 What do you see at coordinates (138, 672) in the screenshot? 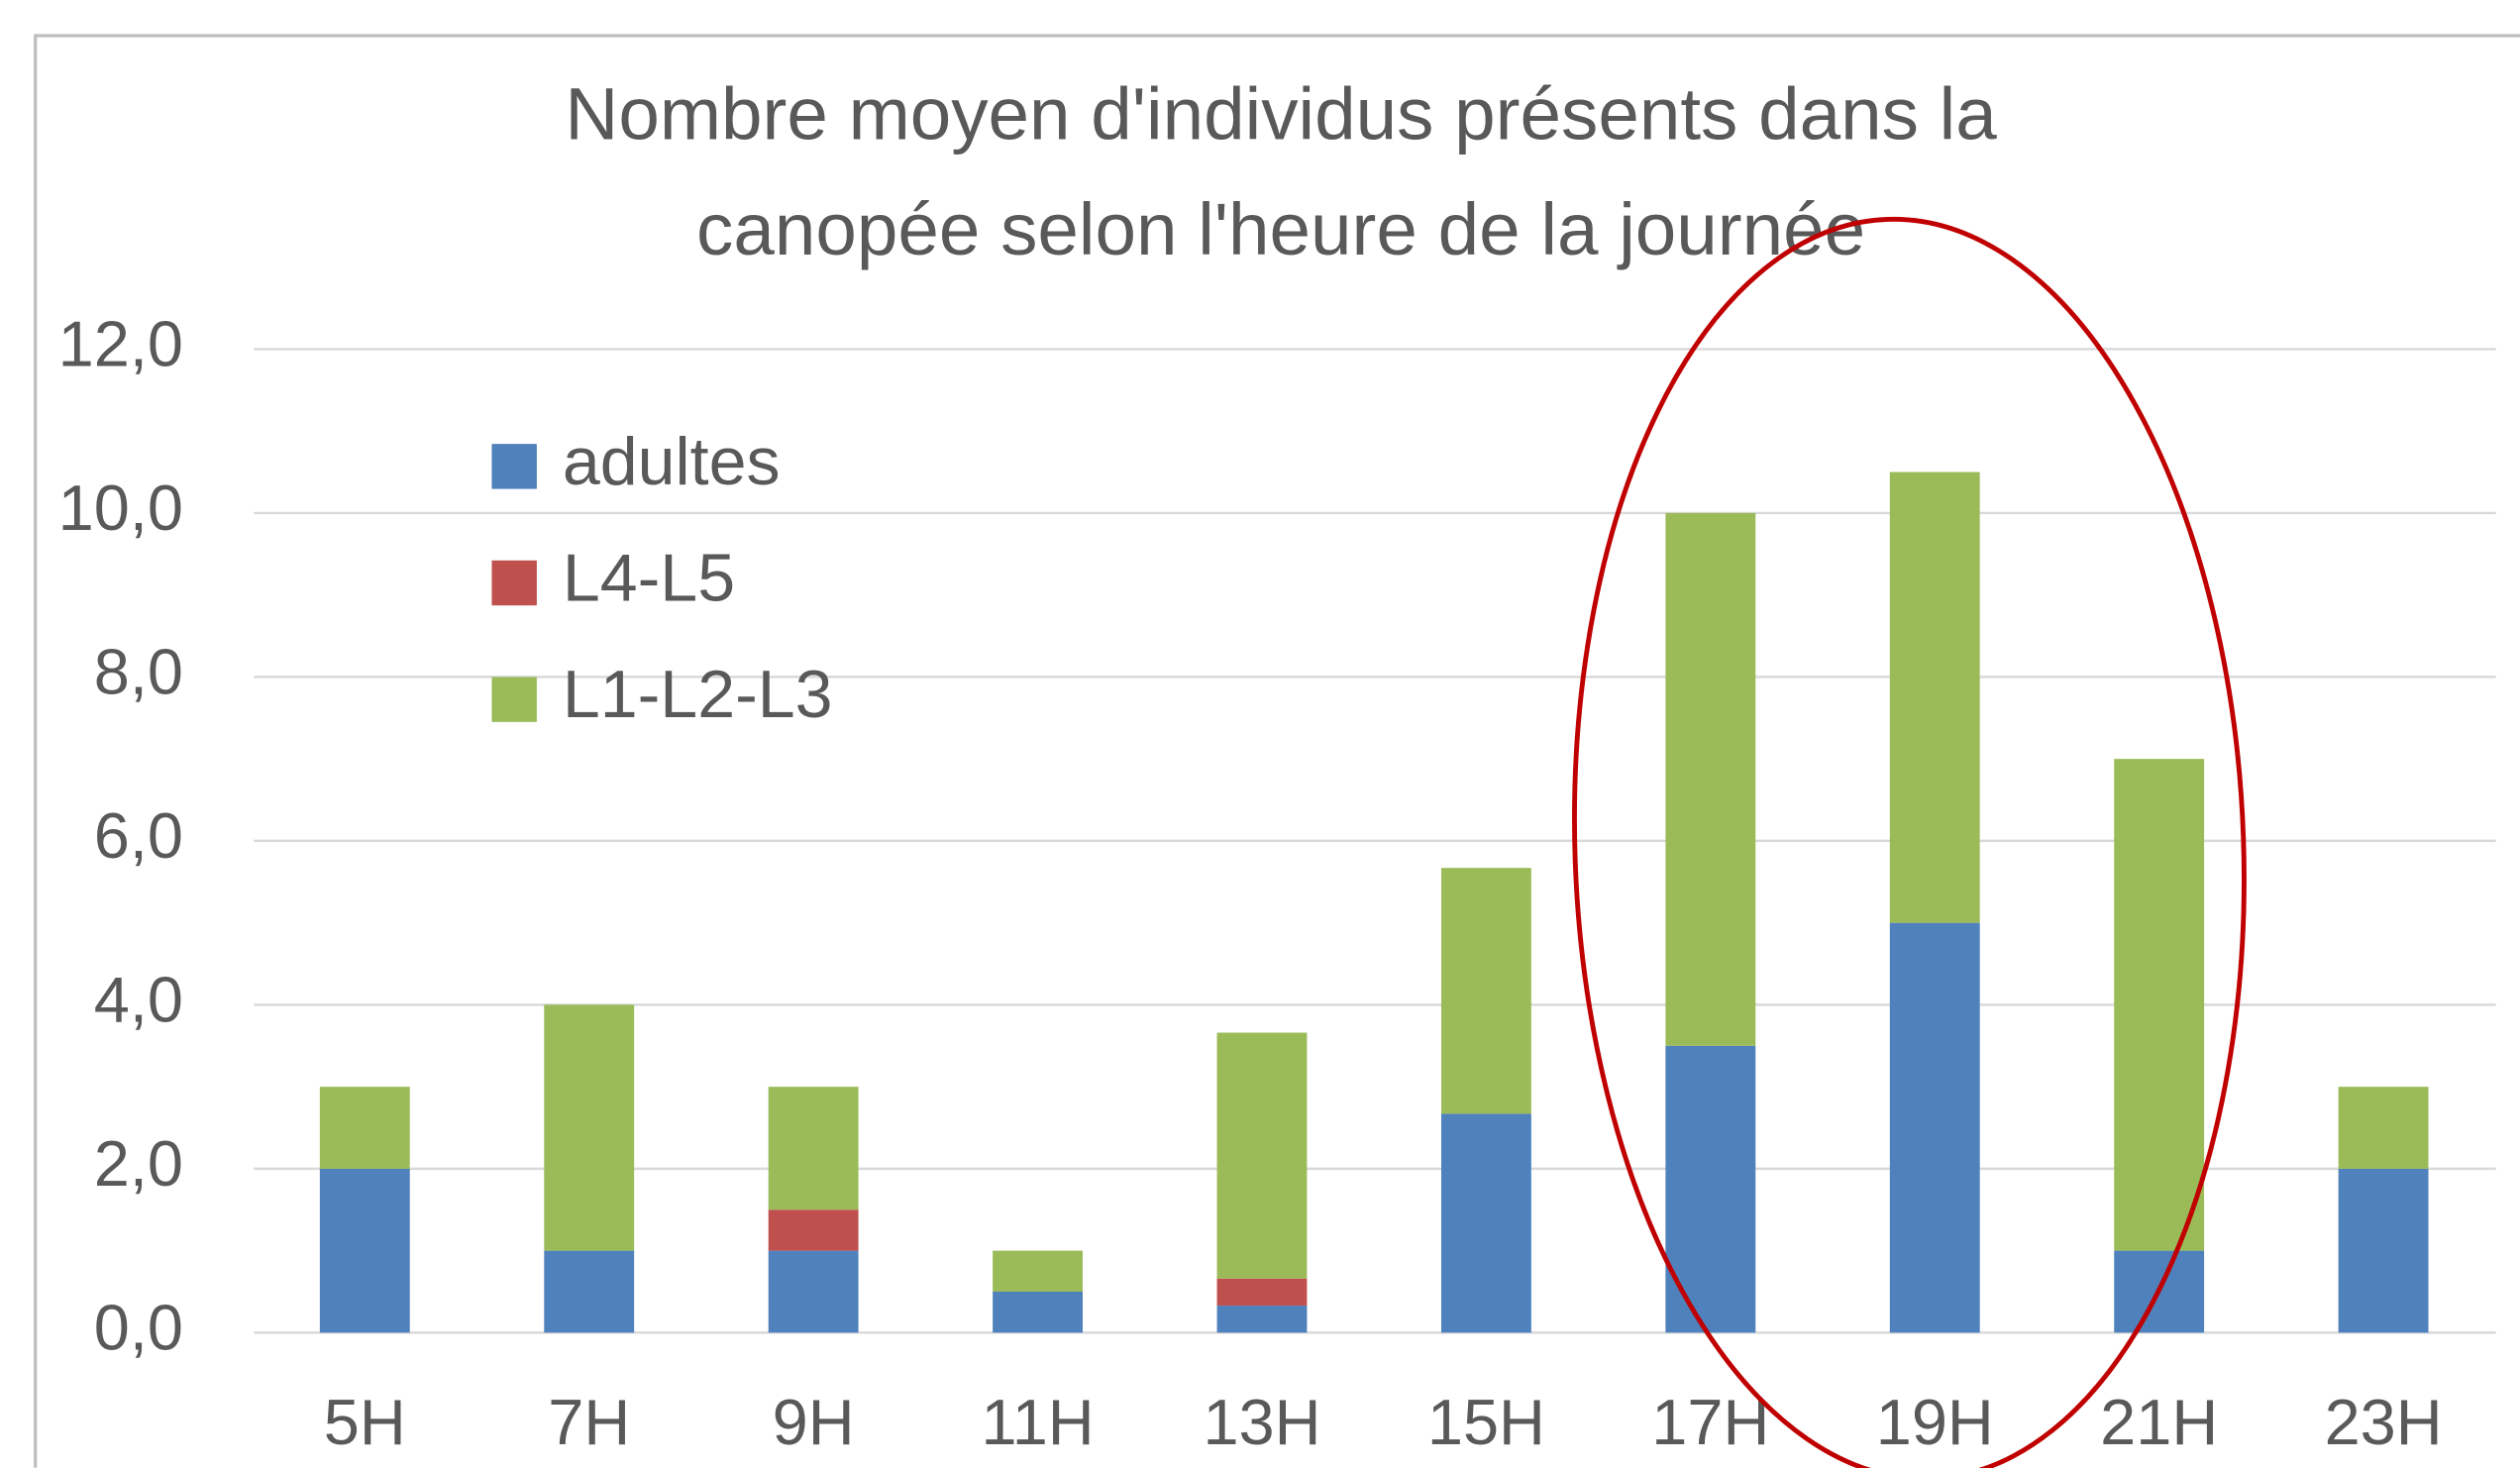
I see `y-tick-label: 8,0` at bounding box center [138, 672].